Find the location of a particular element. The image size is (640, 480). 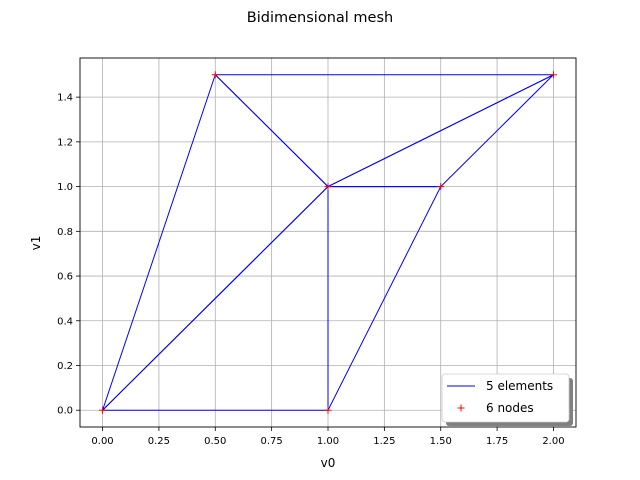

legend-nodes-swatch is located at coordinates (461, 408).